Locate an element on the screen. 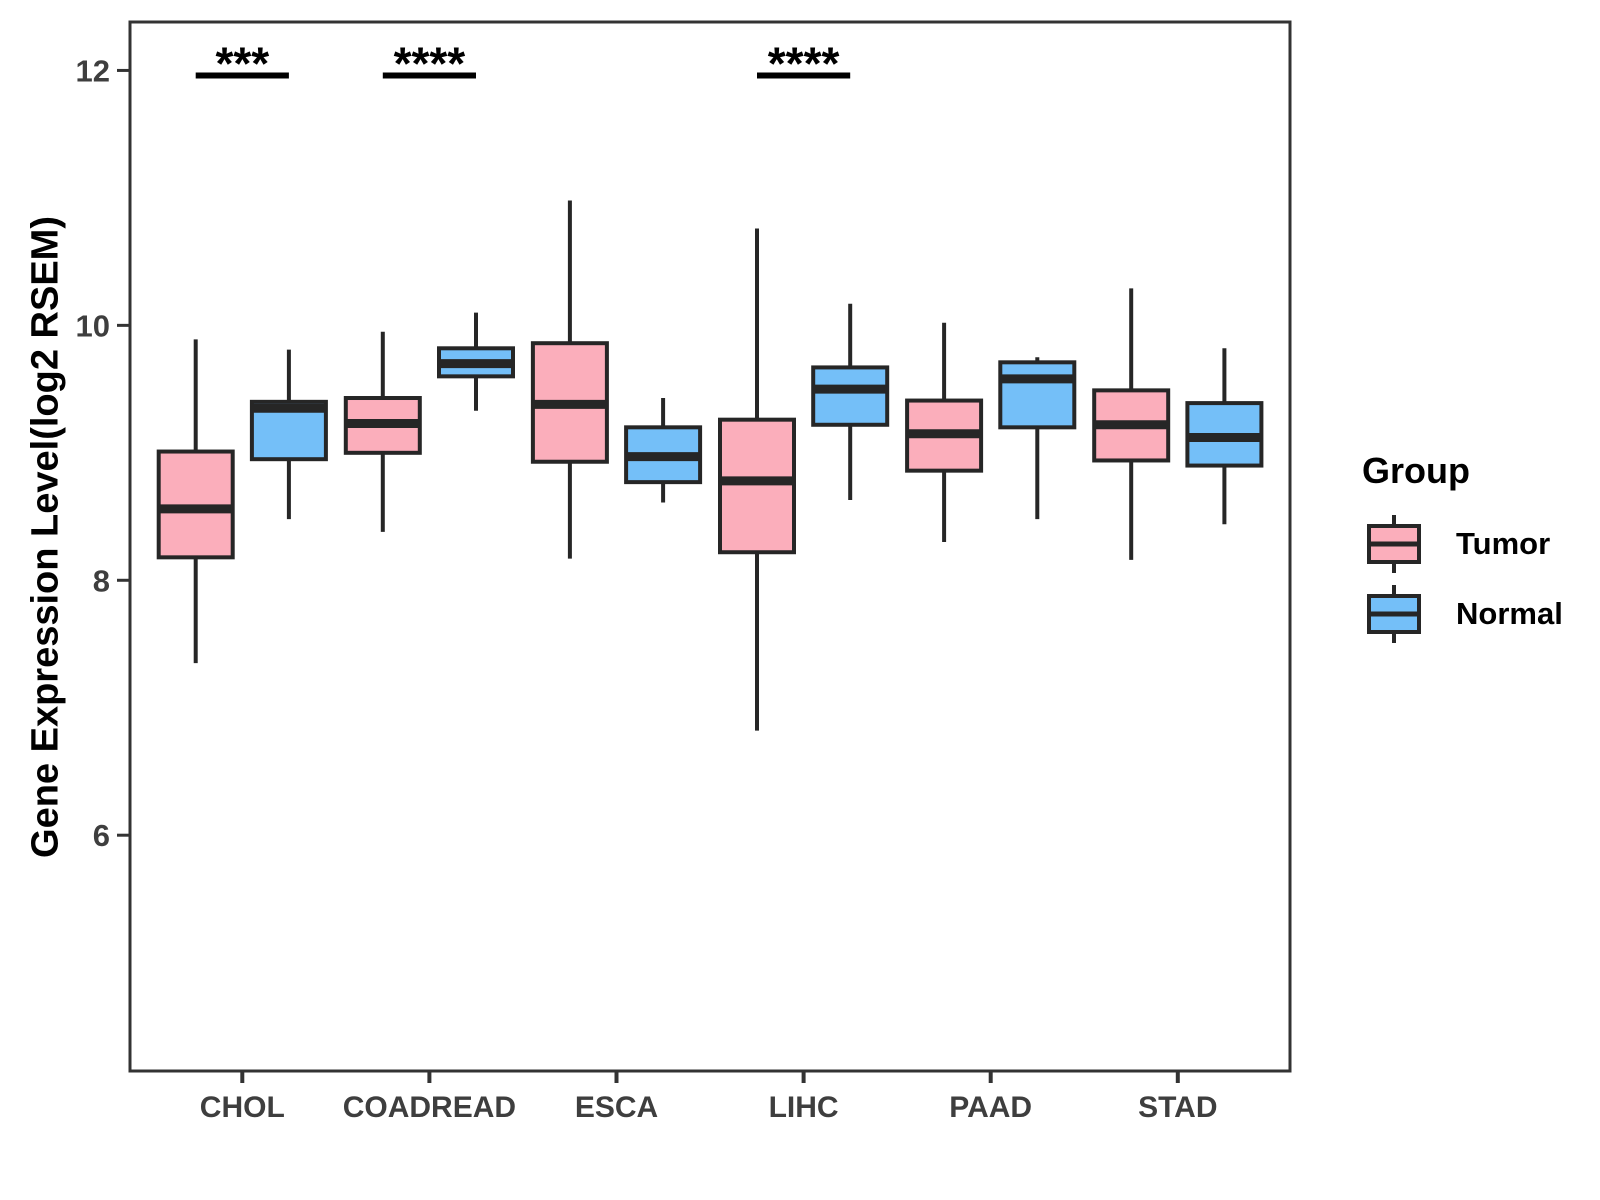  legend: Group Tumor Normal is located at coordinates (1475, 546).